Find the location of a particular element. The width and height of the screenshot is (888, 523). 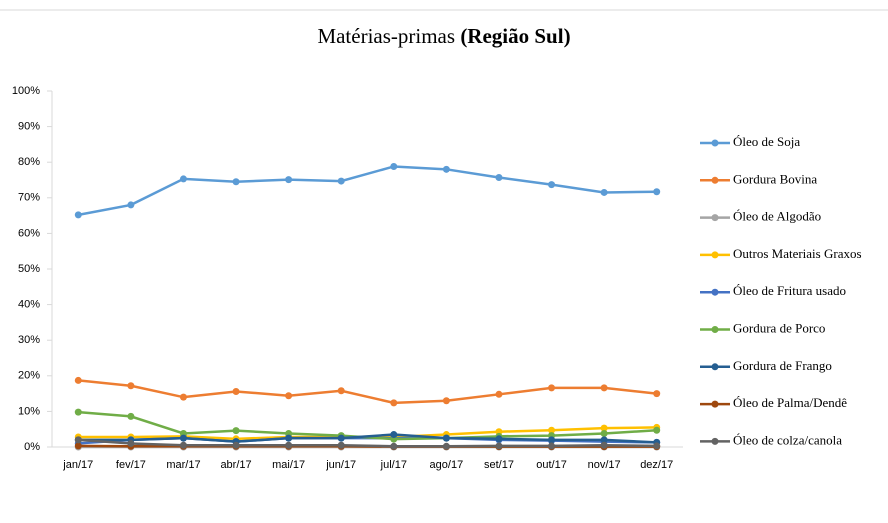

x-tick-label: set/17 is located at coordinates (499, 465).